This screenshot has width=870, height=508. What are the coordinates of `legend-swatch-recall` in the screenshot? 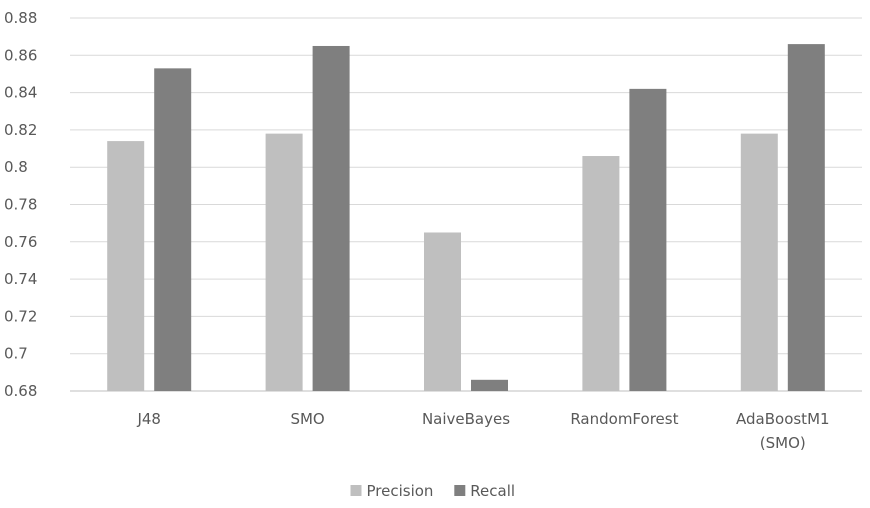 It's located at (460, 490).